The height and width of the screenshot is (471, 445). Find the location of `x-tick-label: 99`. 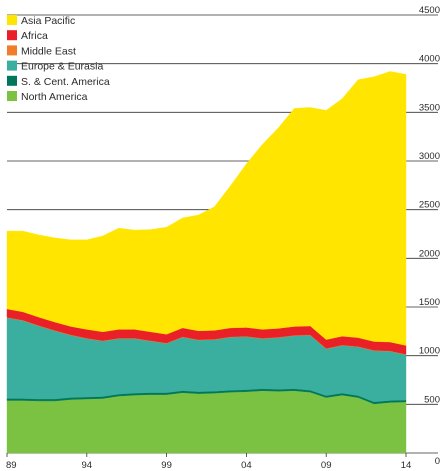

x-tick-label: 99 is located at coordinates (166, 465).